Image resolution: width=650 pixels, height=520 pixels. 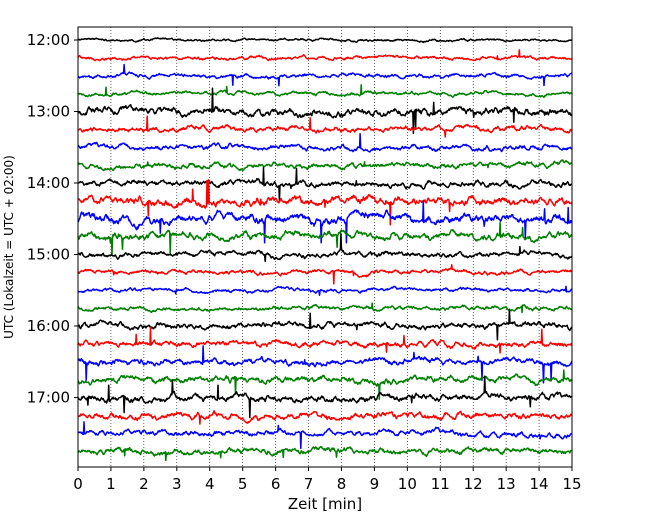 I want to click on x-tick-label-5: 5, so click(x=243, y=484).